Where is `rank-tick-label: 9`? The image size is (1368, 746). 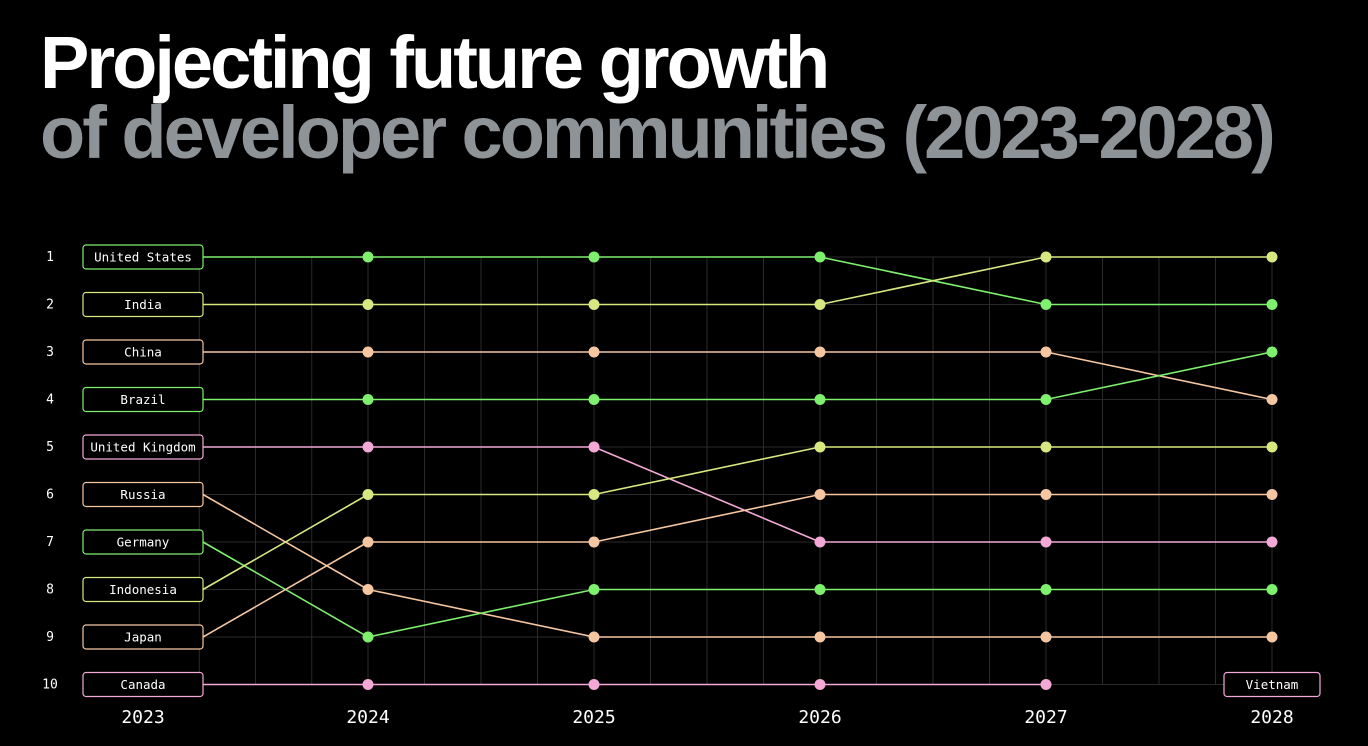
rank-tick-label: 9 is located at coordinates (50, 637).